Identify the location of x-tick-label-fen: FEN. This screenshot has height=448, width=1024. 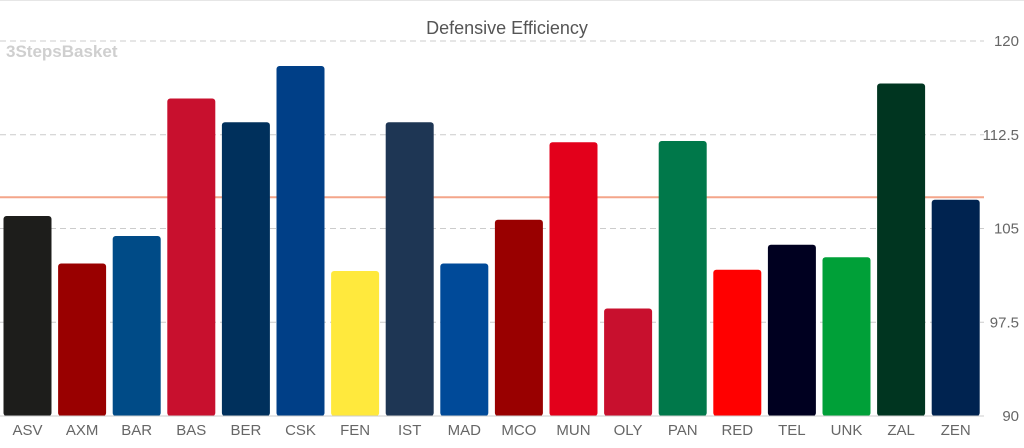
(355, 430).